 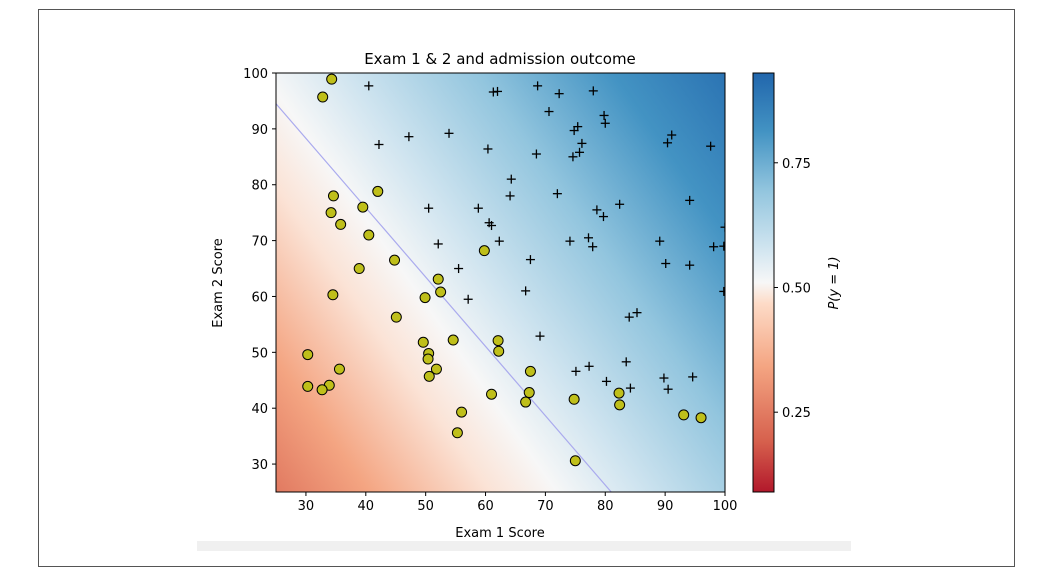 What do you see at coordinates (306, 506) in the screenshot?
I see `x-tick-label: 30` at bounding box center [306, 506].